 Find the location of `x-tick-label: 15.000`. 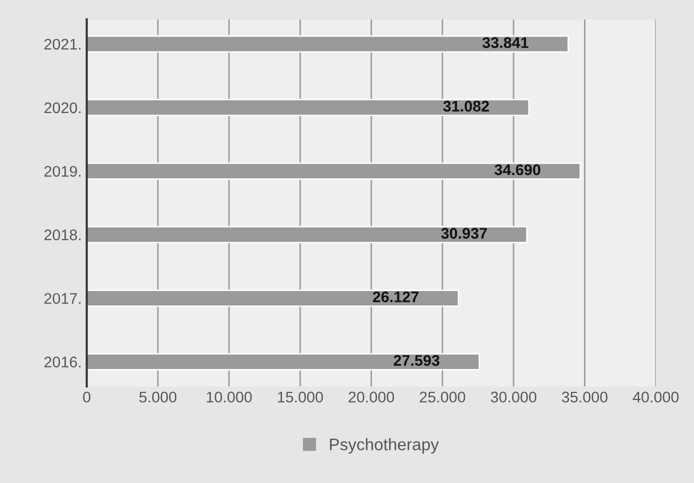

x-tick-label: 15.000 is located at coordinates (300, 397).